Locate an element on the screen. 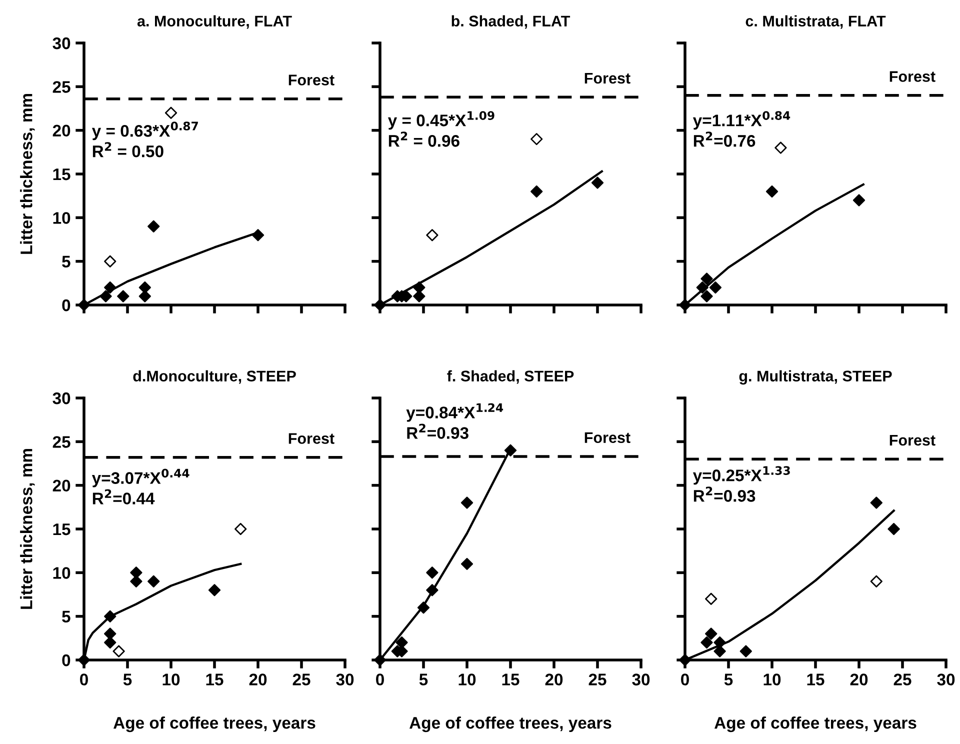 This screenshot has width=960, height=744. annotation: R$^{2}$ = 0.96 is located at coordinates (424, 139).